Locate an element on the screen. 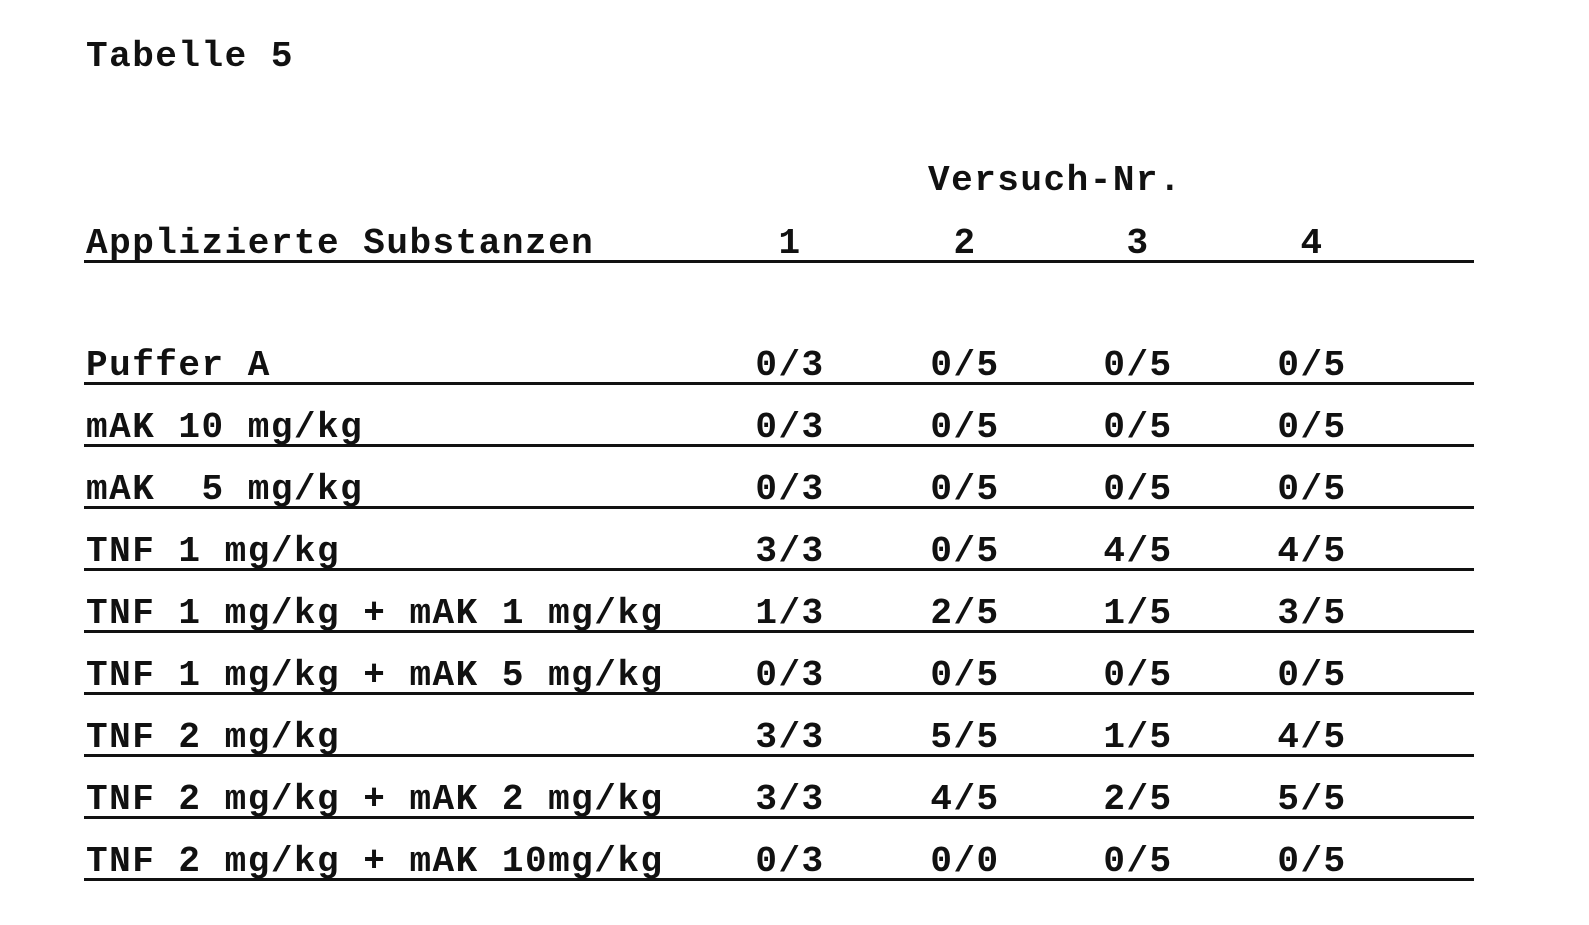 The width and height of the screenshot is (1589, 925). substance-cell: TNF 2 mg/kg + mAK 2 mg/kg is located at coordinates (375, 799).